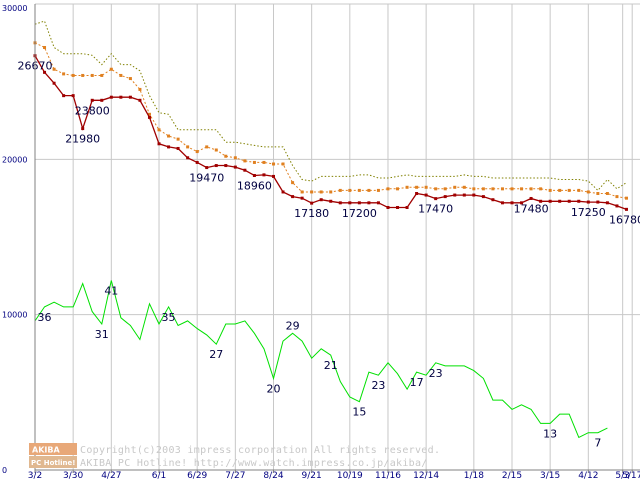  What do you see at coordinates (169, 317) in the screenshot?
I see `data-label: 35` at bounding box center [169, 317].